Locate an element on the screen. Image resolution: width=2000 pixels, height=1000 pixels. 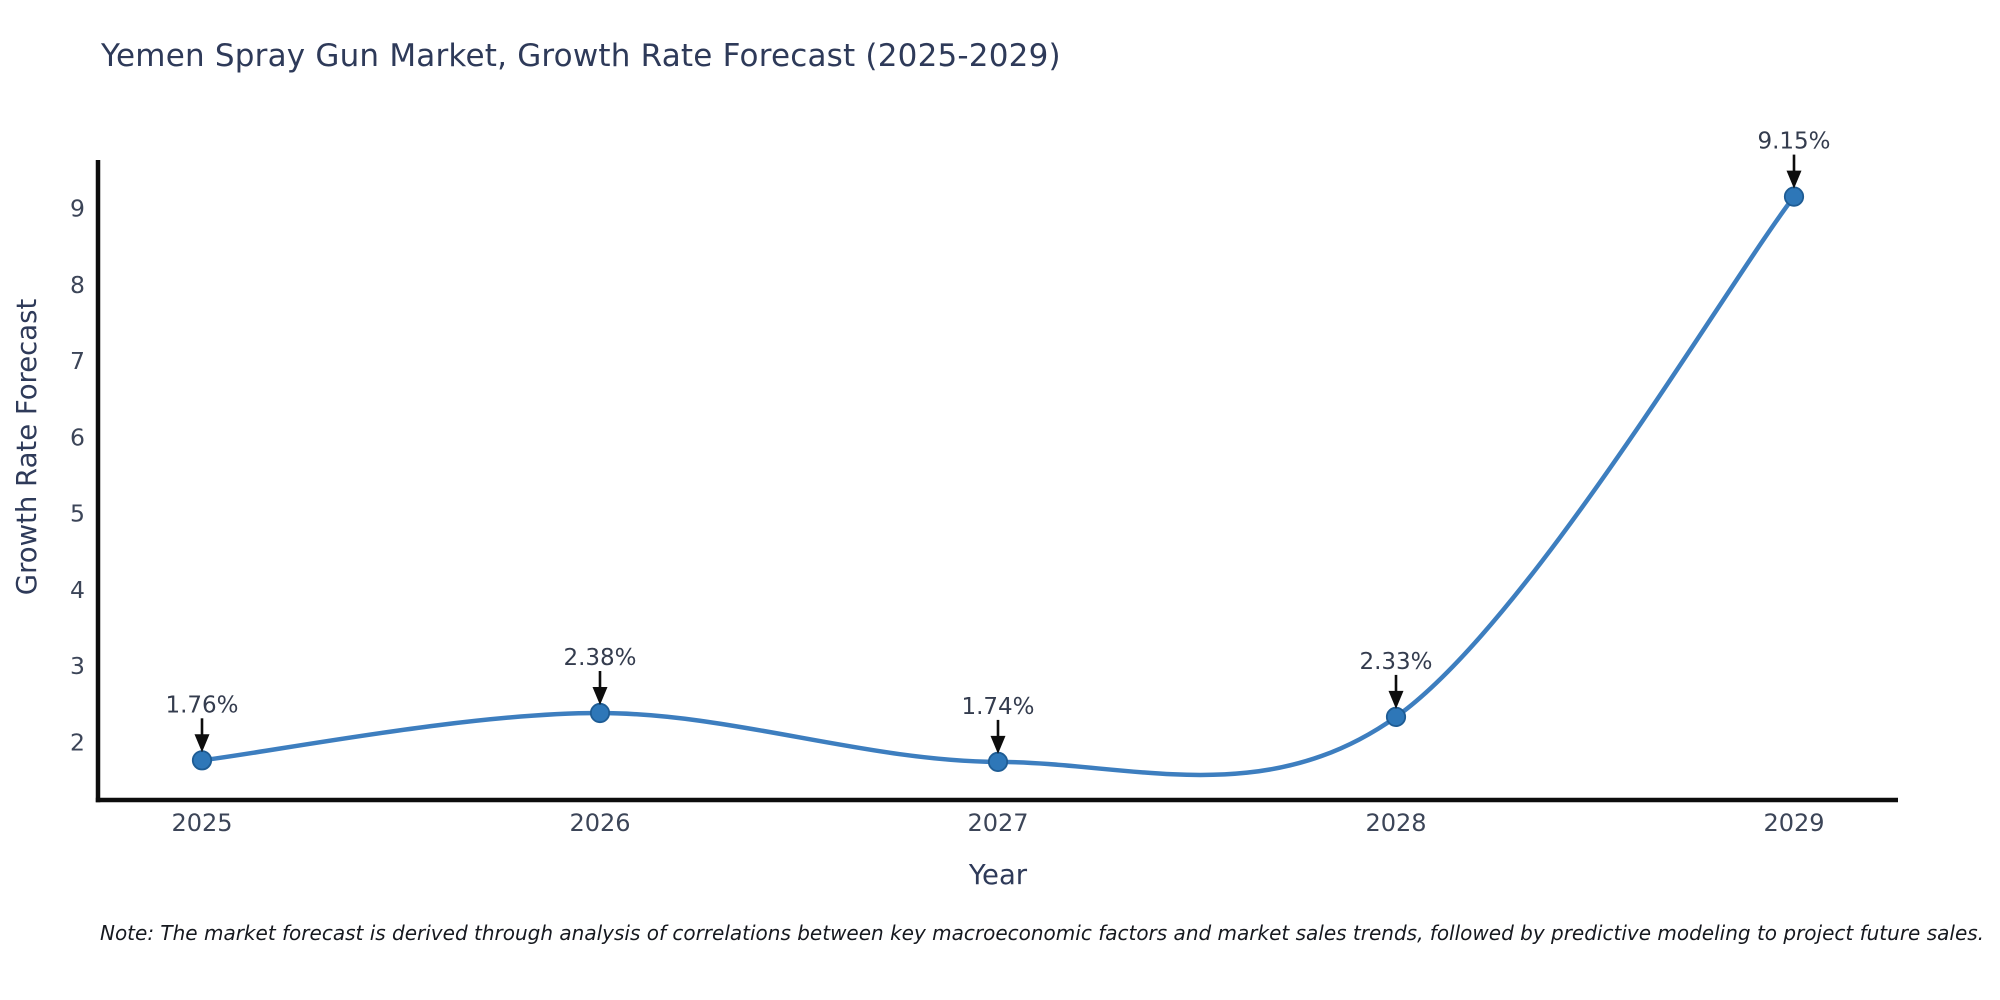
y-tick-label: 7 is located at coordinates (77, 361).